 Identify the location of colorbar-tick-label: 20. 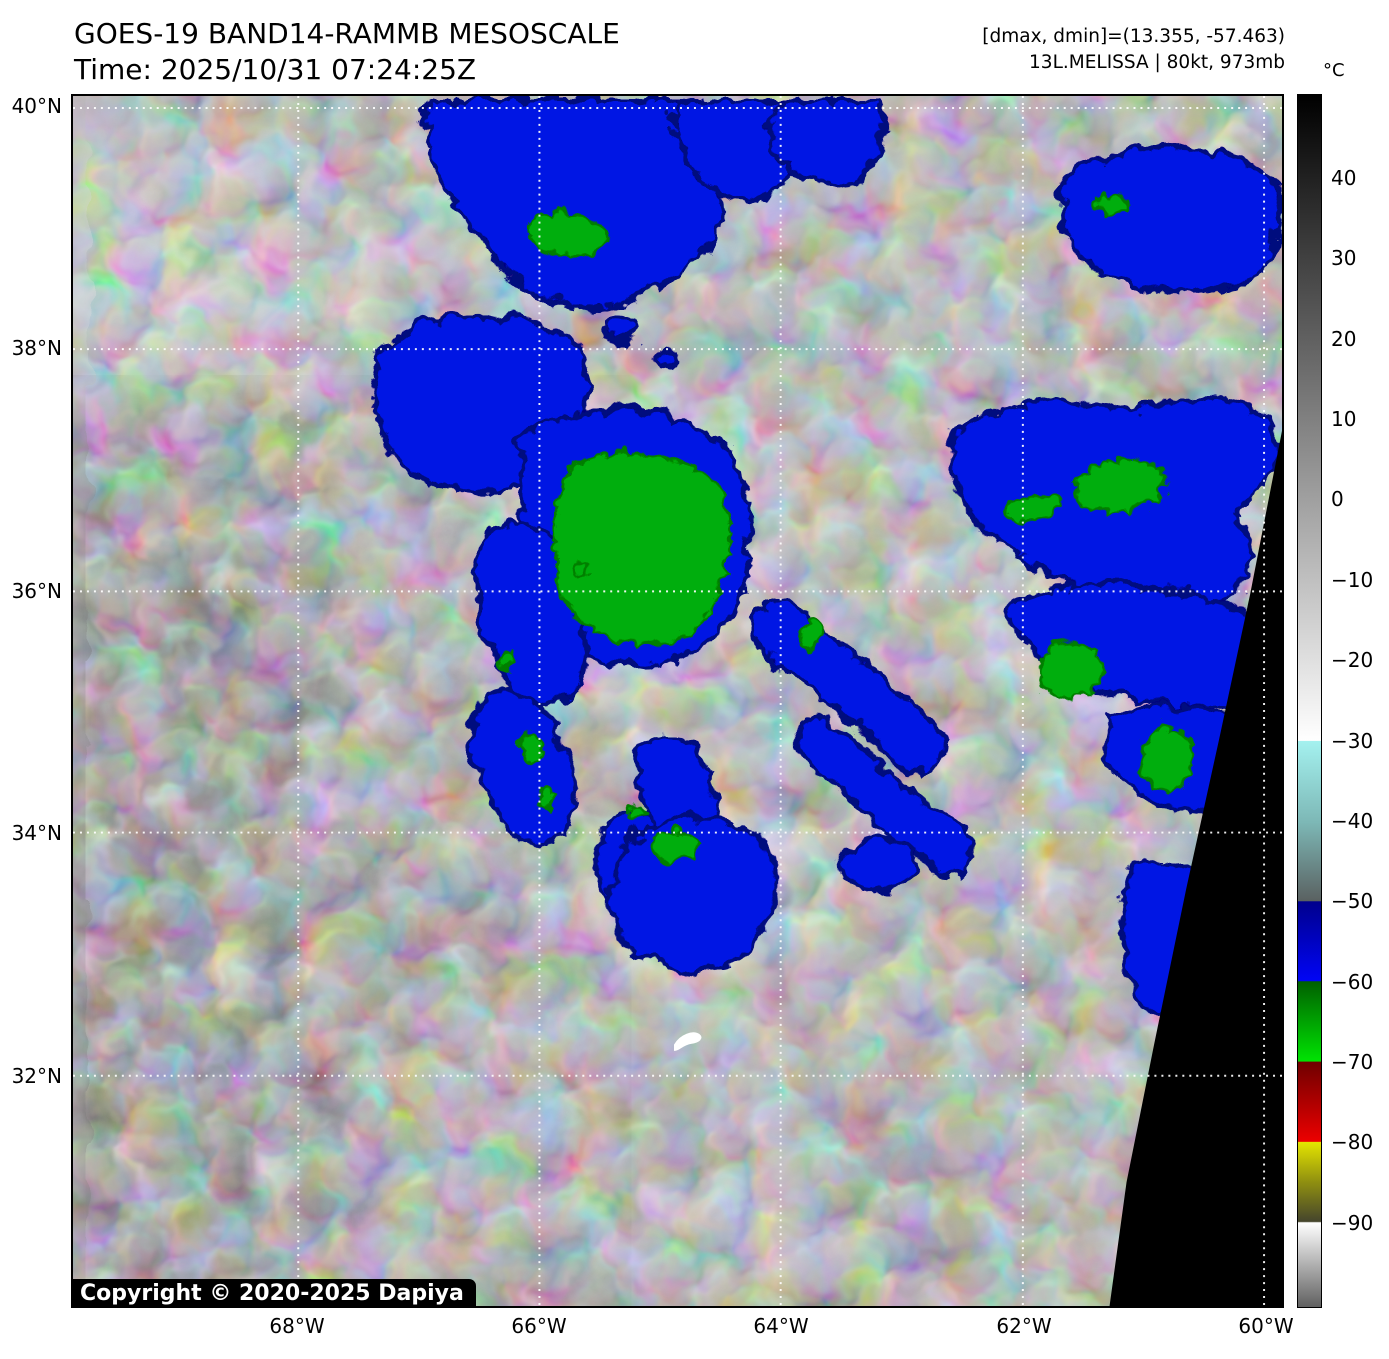
(1344, 339).